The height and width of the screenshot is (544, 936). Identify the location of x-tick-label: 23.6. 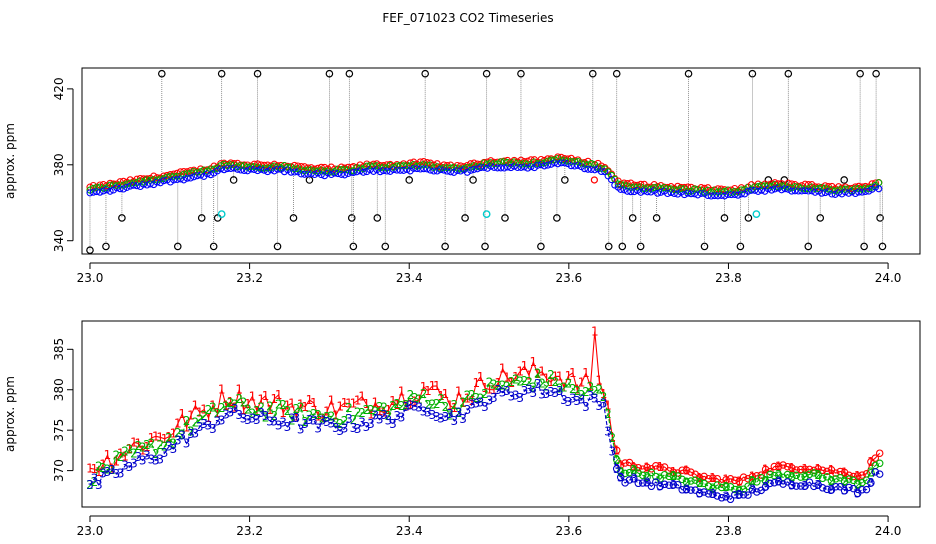
(568, 278).